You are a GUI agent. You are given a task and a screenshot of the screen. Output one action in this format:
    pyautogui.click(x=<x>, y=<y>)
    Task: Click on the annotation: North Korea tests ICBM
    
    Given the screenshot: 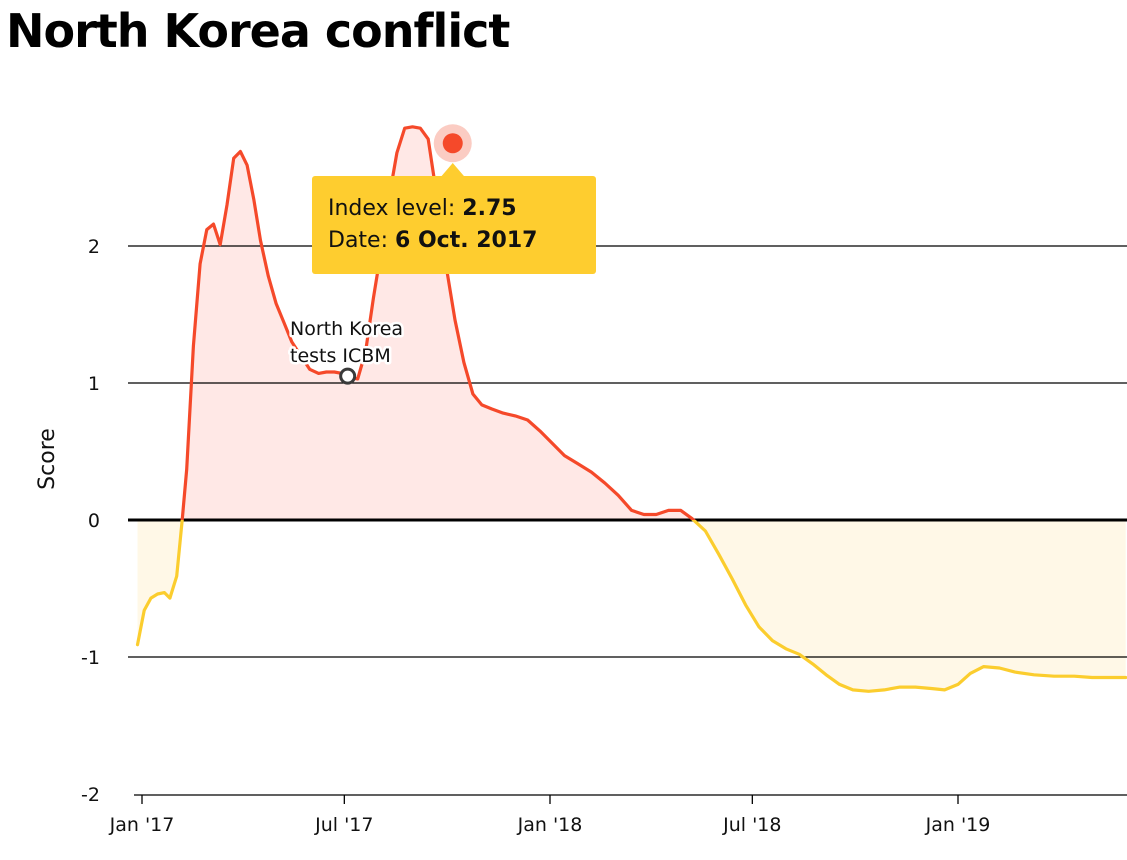 What is the action you would take?
    pyautogui.click(x=347, y=350)
    